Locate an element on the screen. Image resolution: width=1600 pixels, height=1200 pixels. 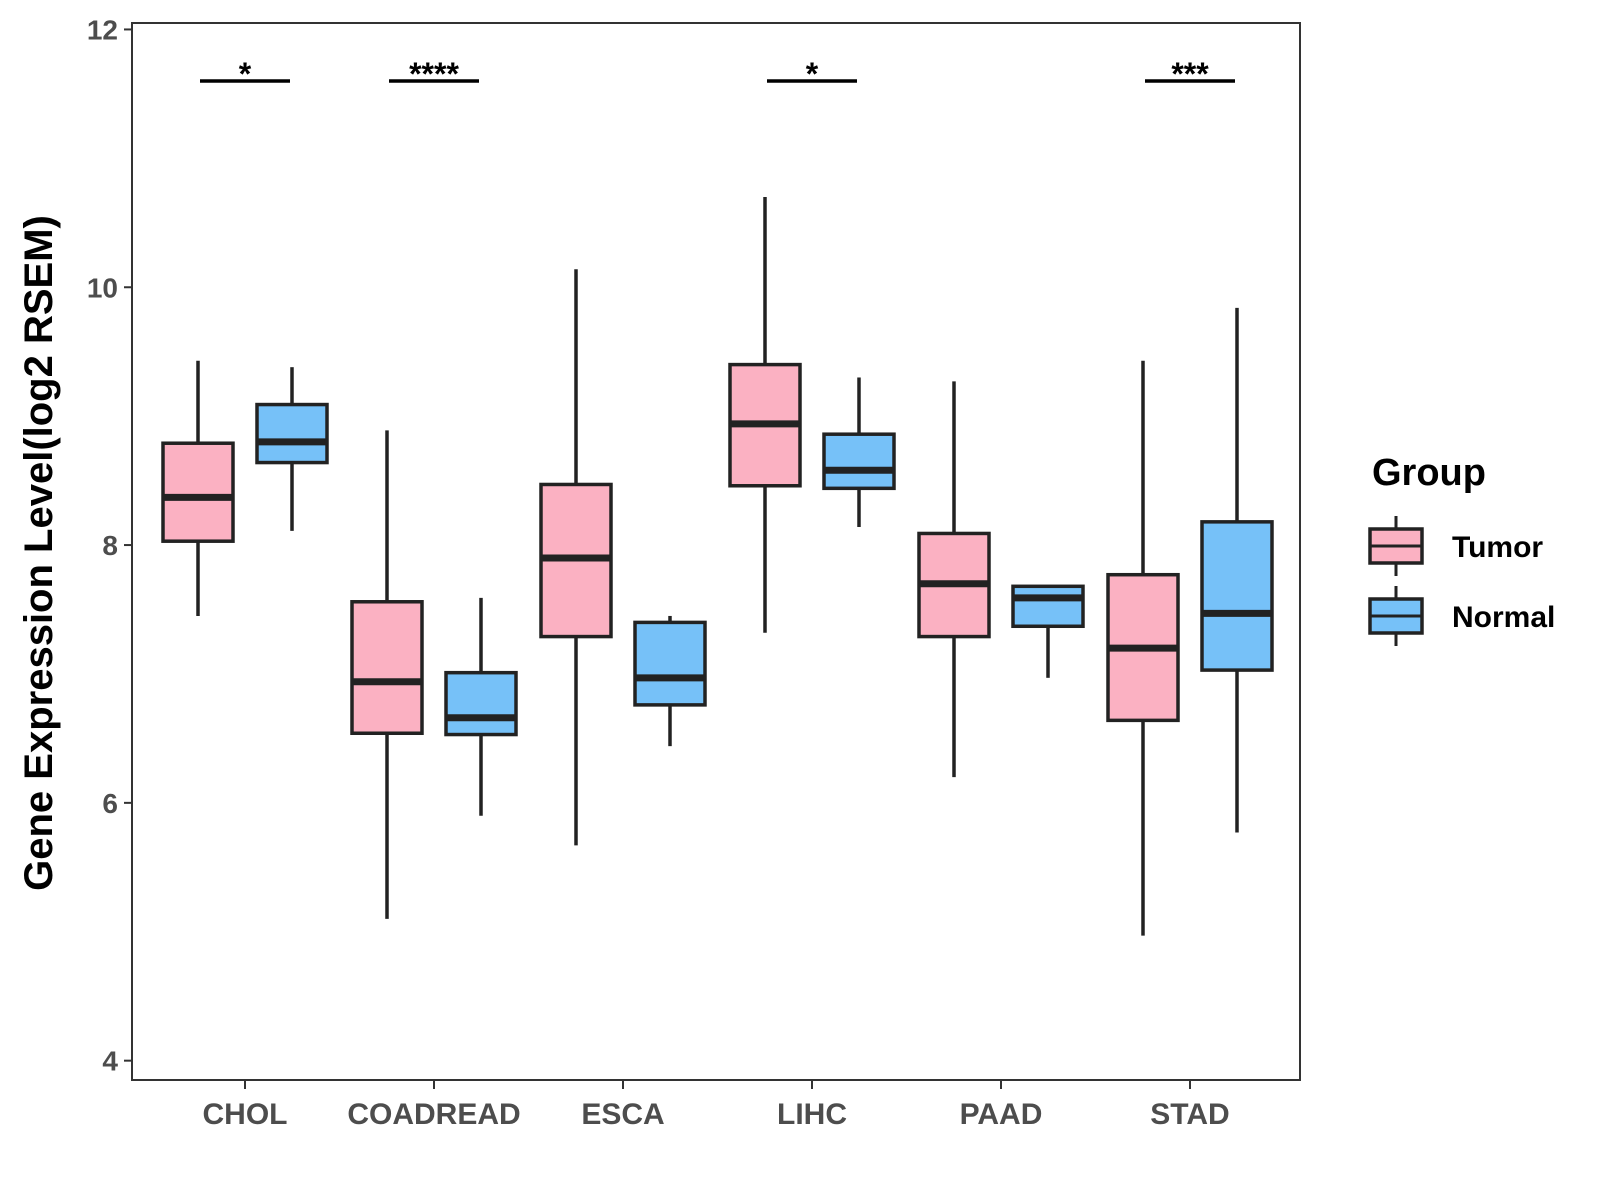
legend-label: Normal is located at coordinates (1503, 617).